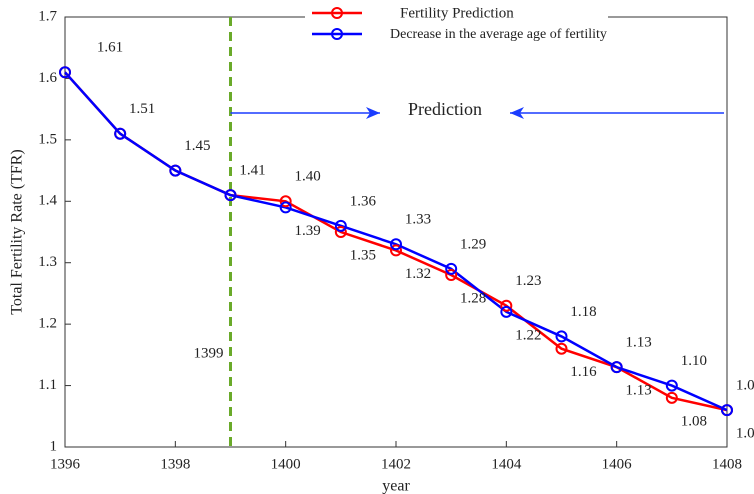 Image resolution: width=754 pixels, height=494 pixels. I want to click on legend-label: Decrease in the average age of fertility, so click(498, 34).